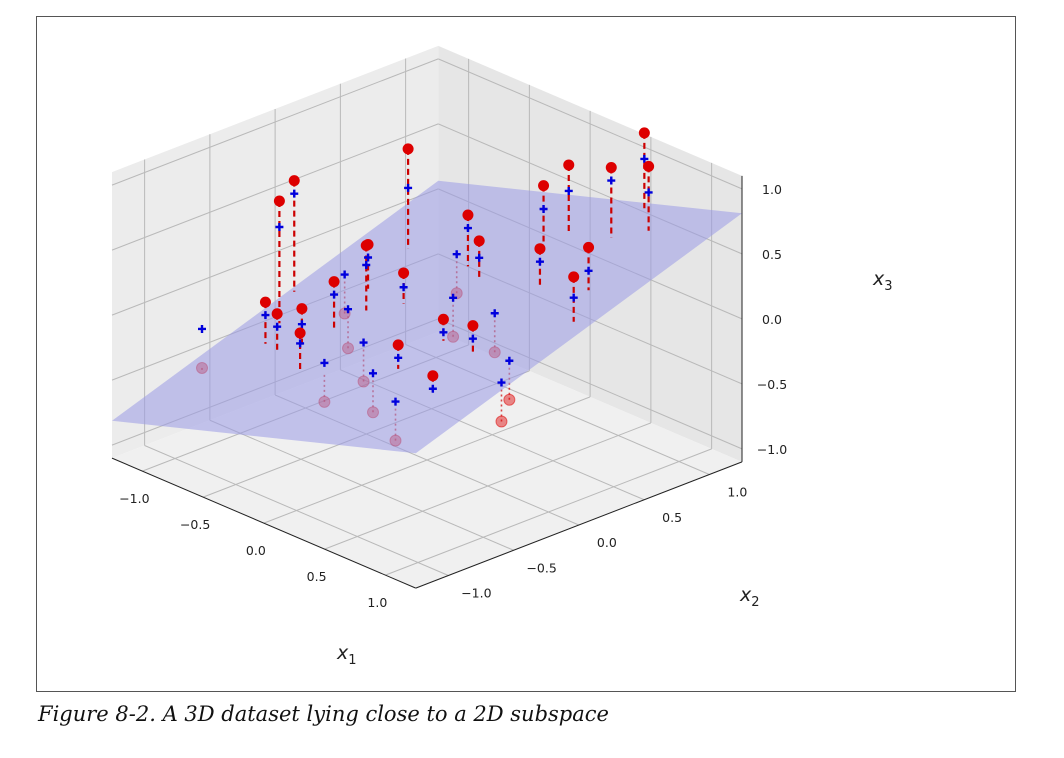 Image resolution: width=1064 pixels, height=758 pixels. Describe the element at coordinates (541, 567) in the screenshot. I see `y-tick-label: −0.5` at that location.